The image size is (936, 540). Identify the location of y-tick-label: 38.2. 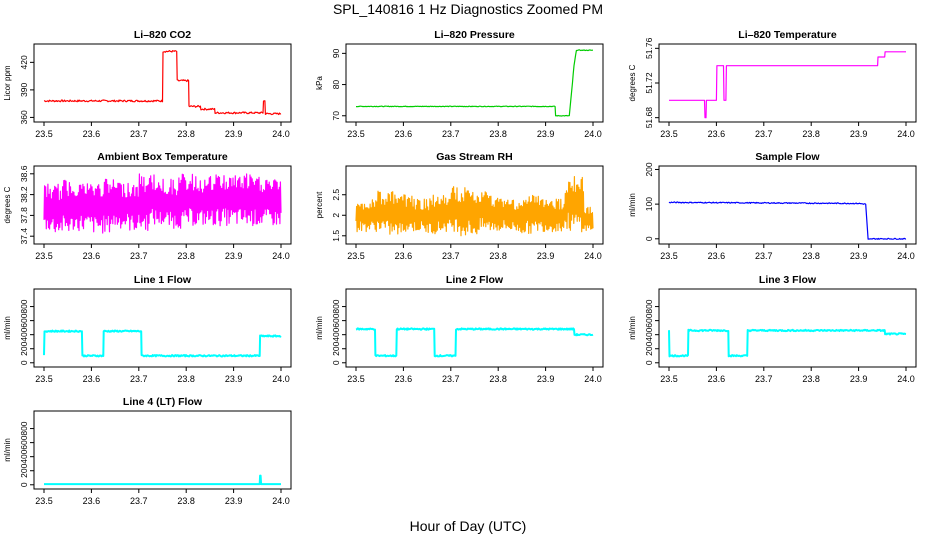
(24, 194).